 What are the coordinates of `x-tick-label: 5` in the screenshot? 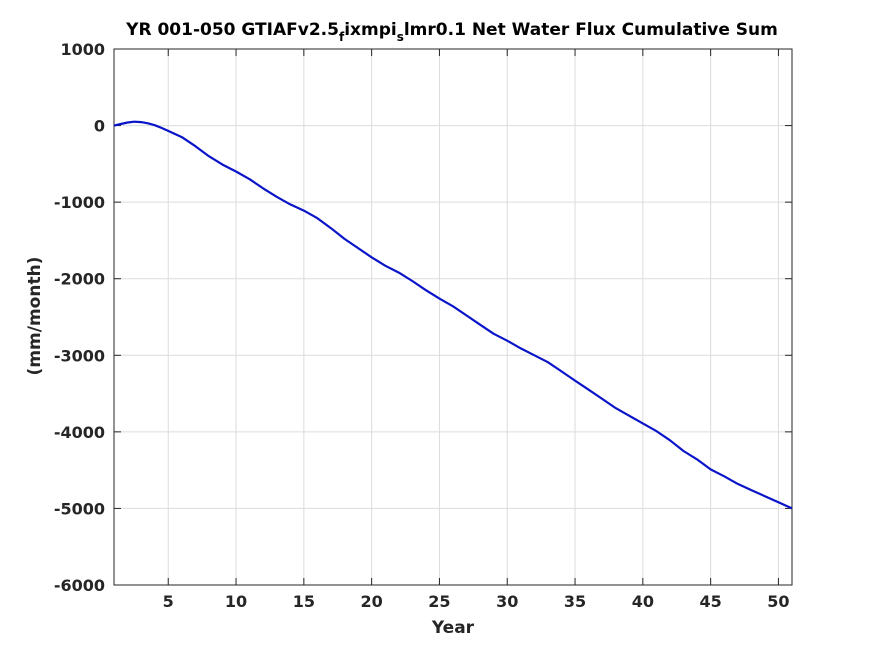 It's located at (168, 601).